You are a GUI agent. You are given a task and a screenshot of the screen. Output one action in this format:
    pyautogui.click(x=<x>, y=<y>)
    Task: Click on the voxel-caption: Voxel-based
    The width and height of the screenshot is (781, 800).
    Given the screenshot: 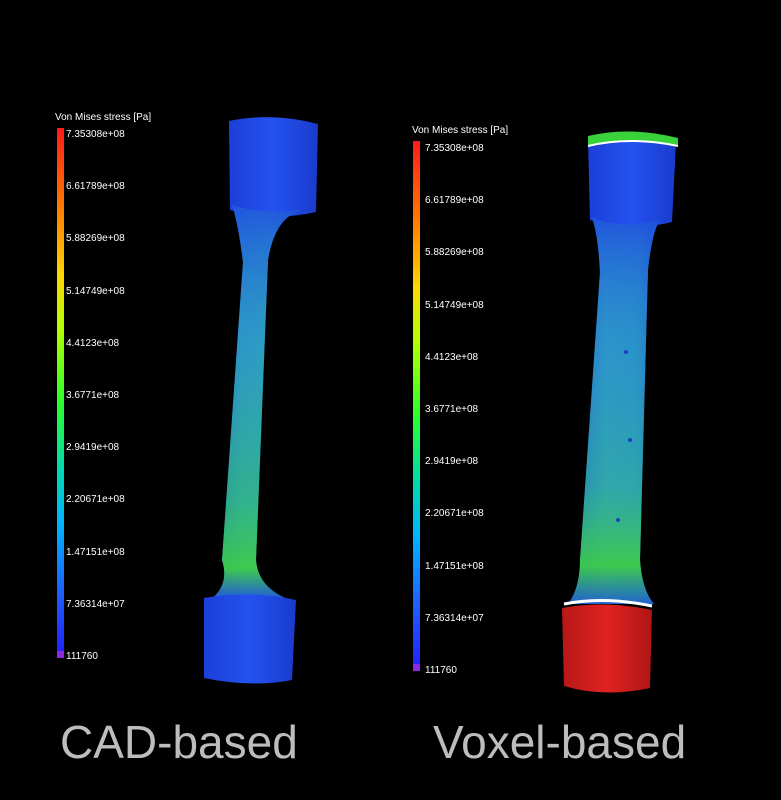 What is the action you would take?
    pyautogui.click(x=560, y=742)
    